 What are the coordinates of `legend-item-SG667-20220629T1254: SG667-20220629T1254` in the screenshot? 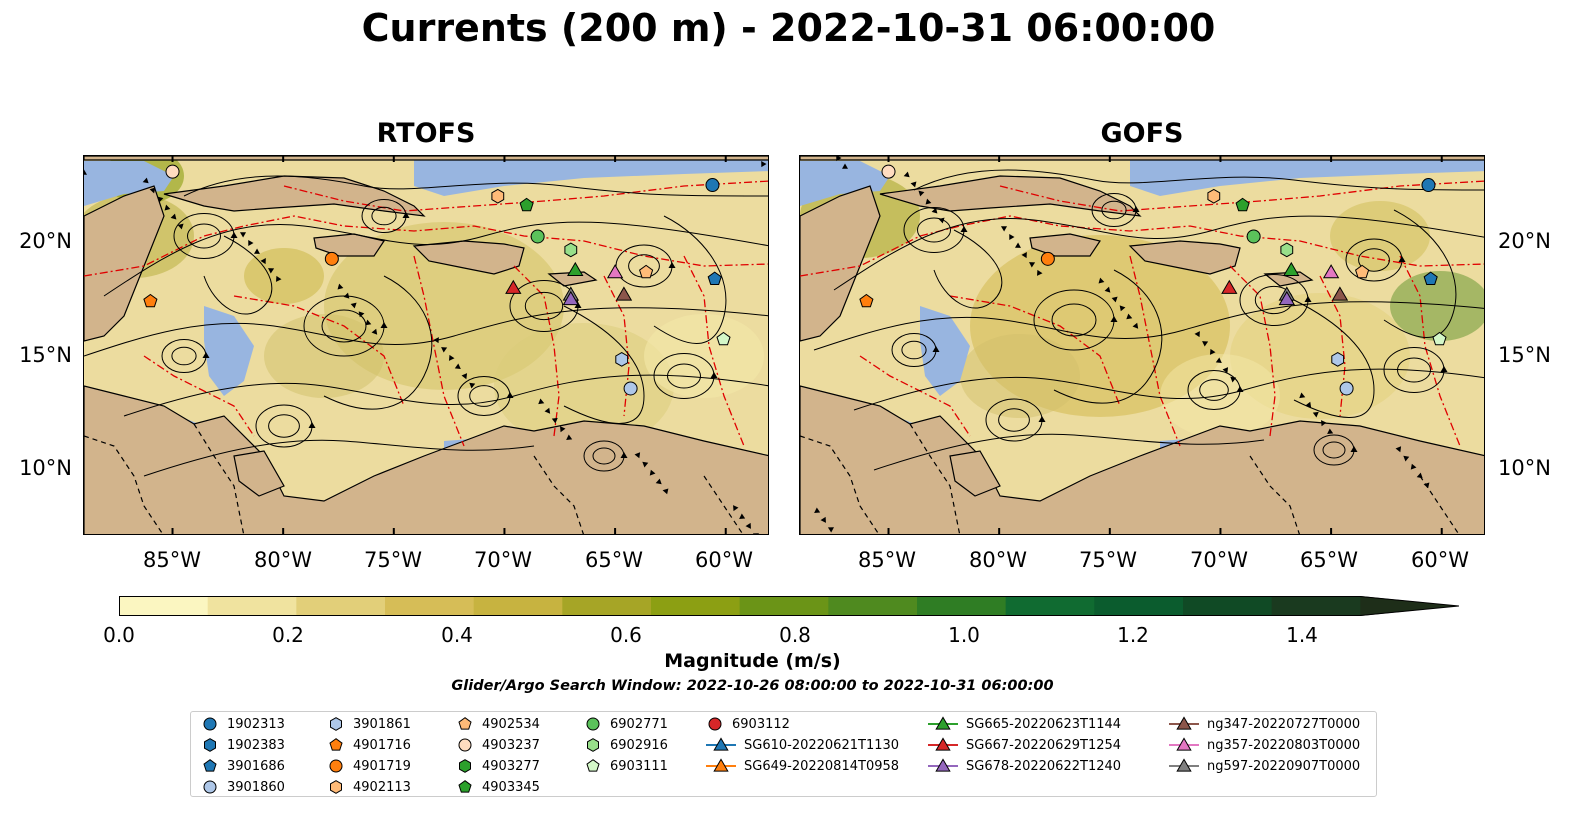 It's located at (1024, 745).